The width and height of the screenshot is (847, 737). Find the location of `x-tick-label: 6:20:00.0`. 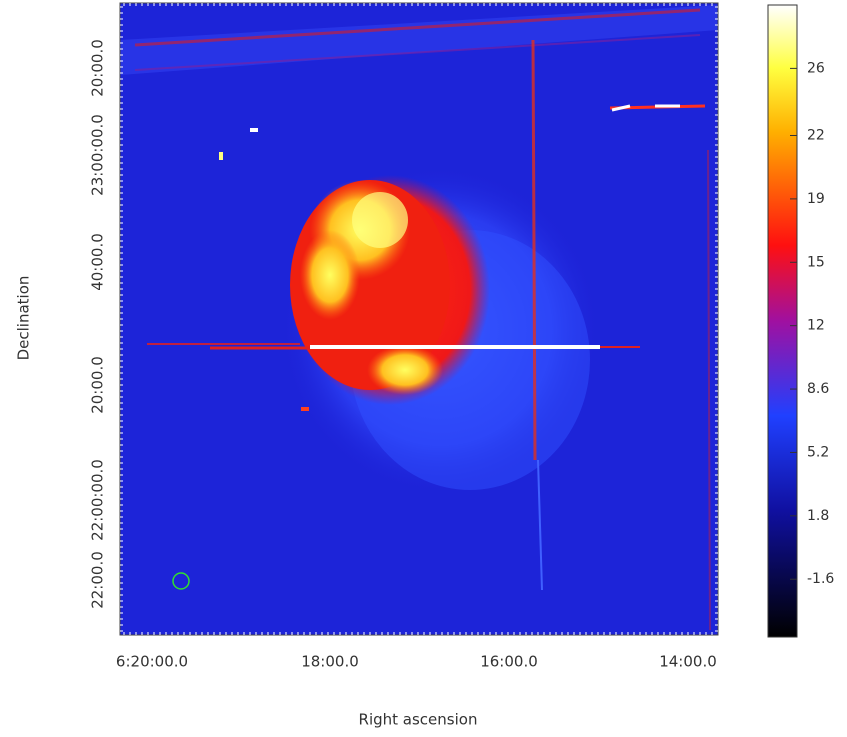

x-tick-label: 6:20:00.0 is located at coordinates (152, 662).